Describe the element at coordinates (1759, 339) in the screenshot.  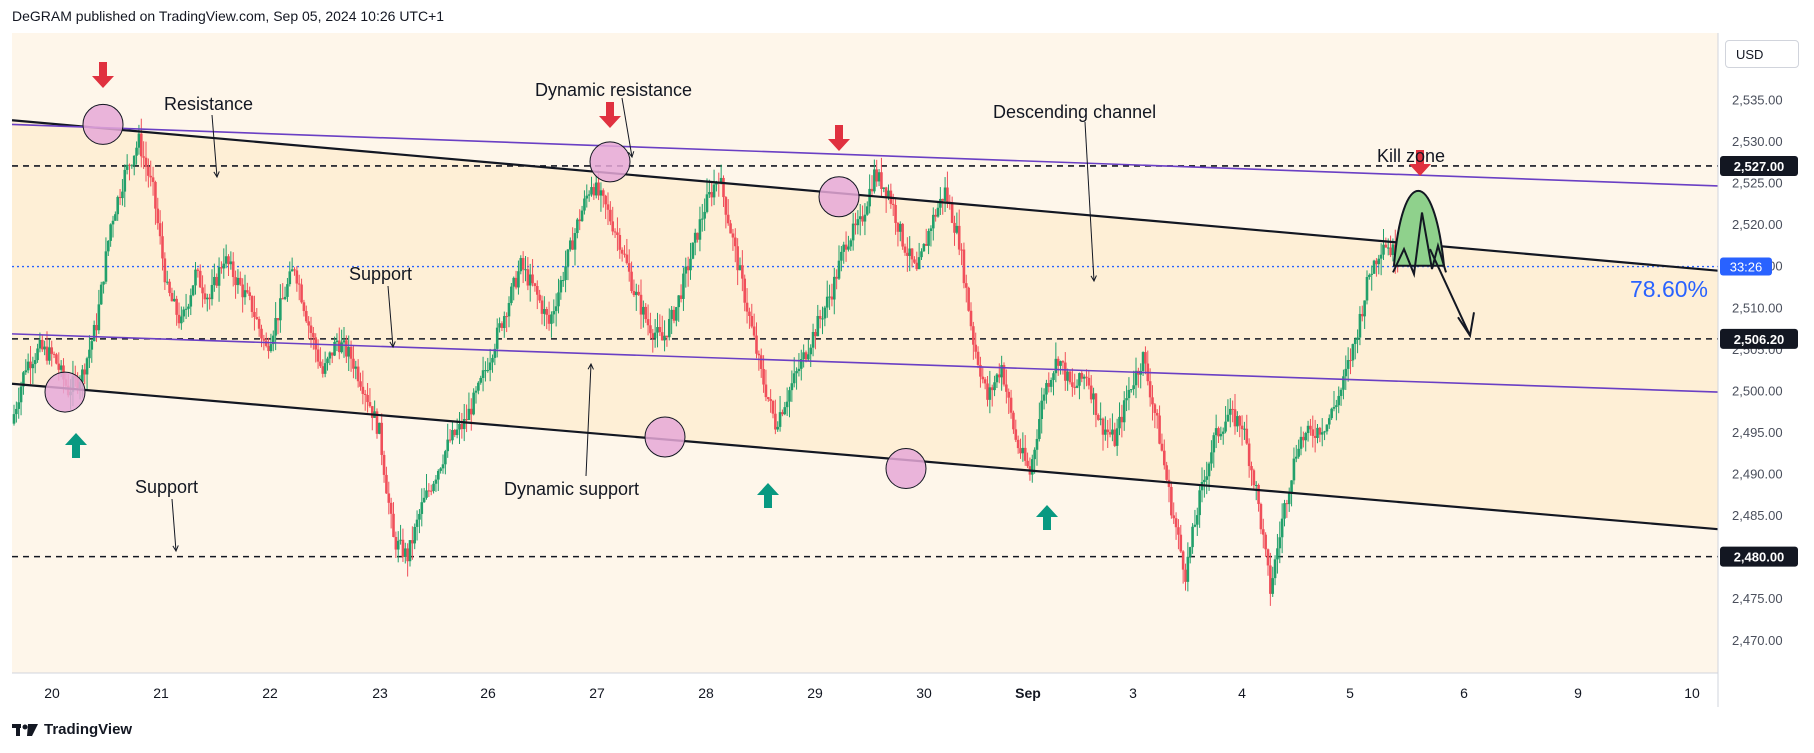
I see `price-label: 2,506.20` at that location.